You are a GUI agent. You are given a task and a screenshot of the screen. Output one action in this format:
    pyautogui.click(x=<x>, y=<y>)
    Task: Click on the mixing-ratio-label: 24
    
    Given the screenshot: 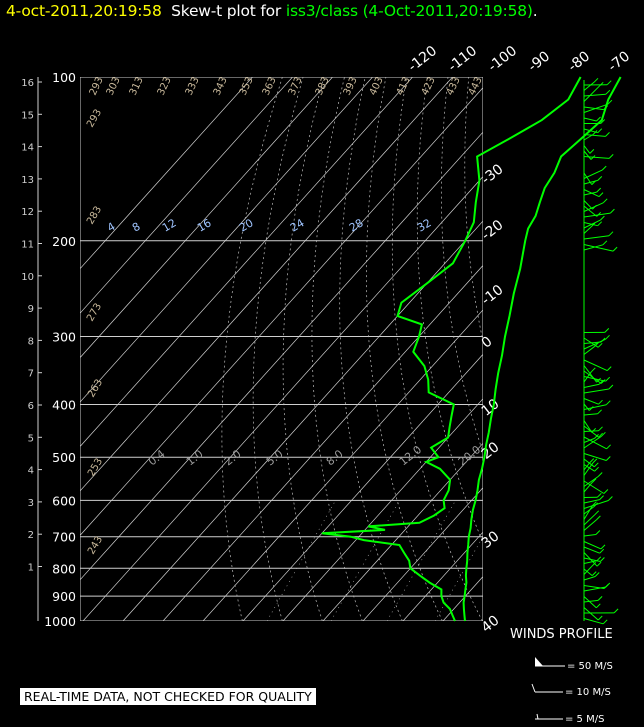 What is the action you would take?
    pyautogui.click(x=297, y=225)
    